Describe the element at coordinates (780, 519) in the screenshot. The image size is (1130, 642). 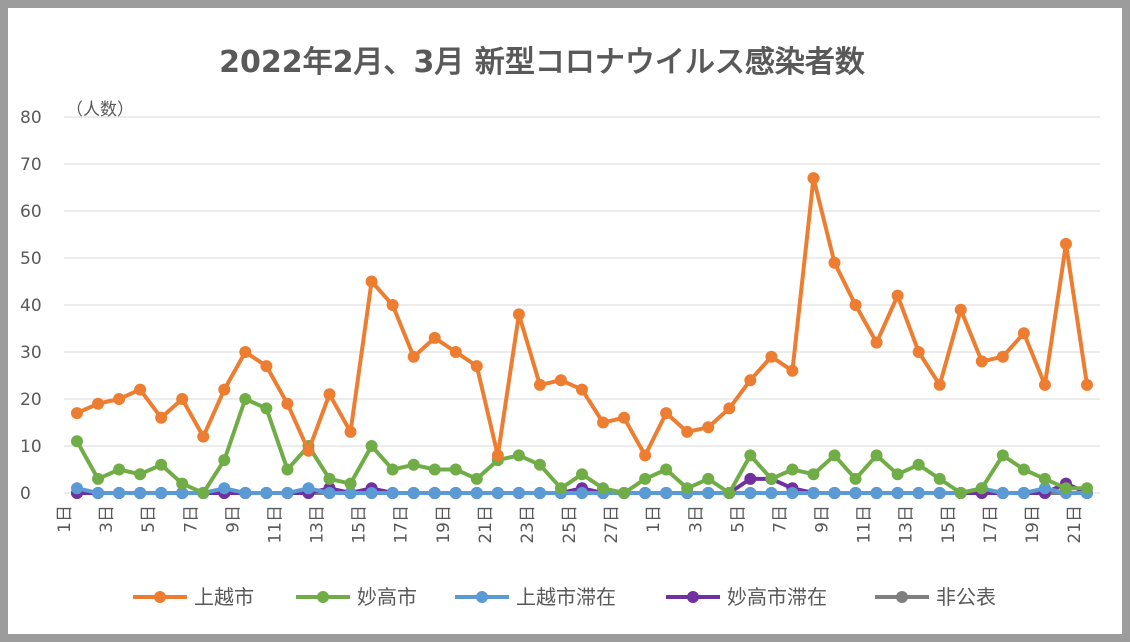
I see `x-tick-label: 7日` at that location.